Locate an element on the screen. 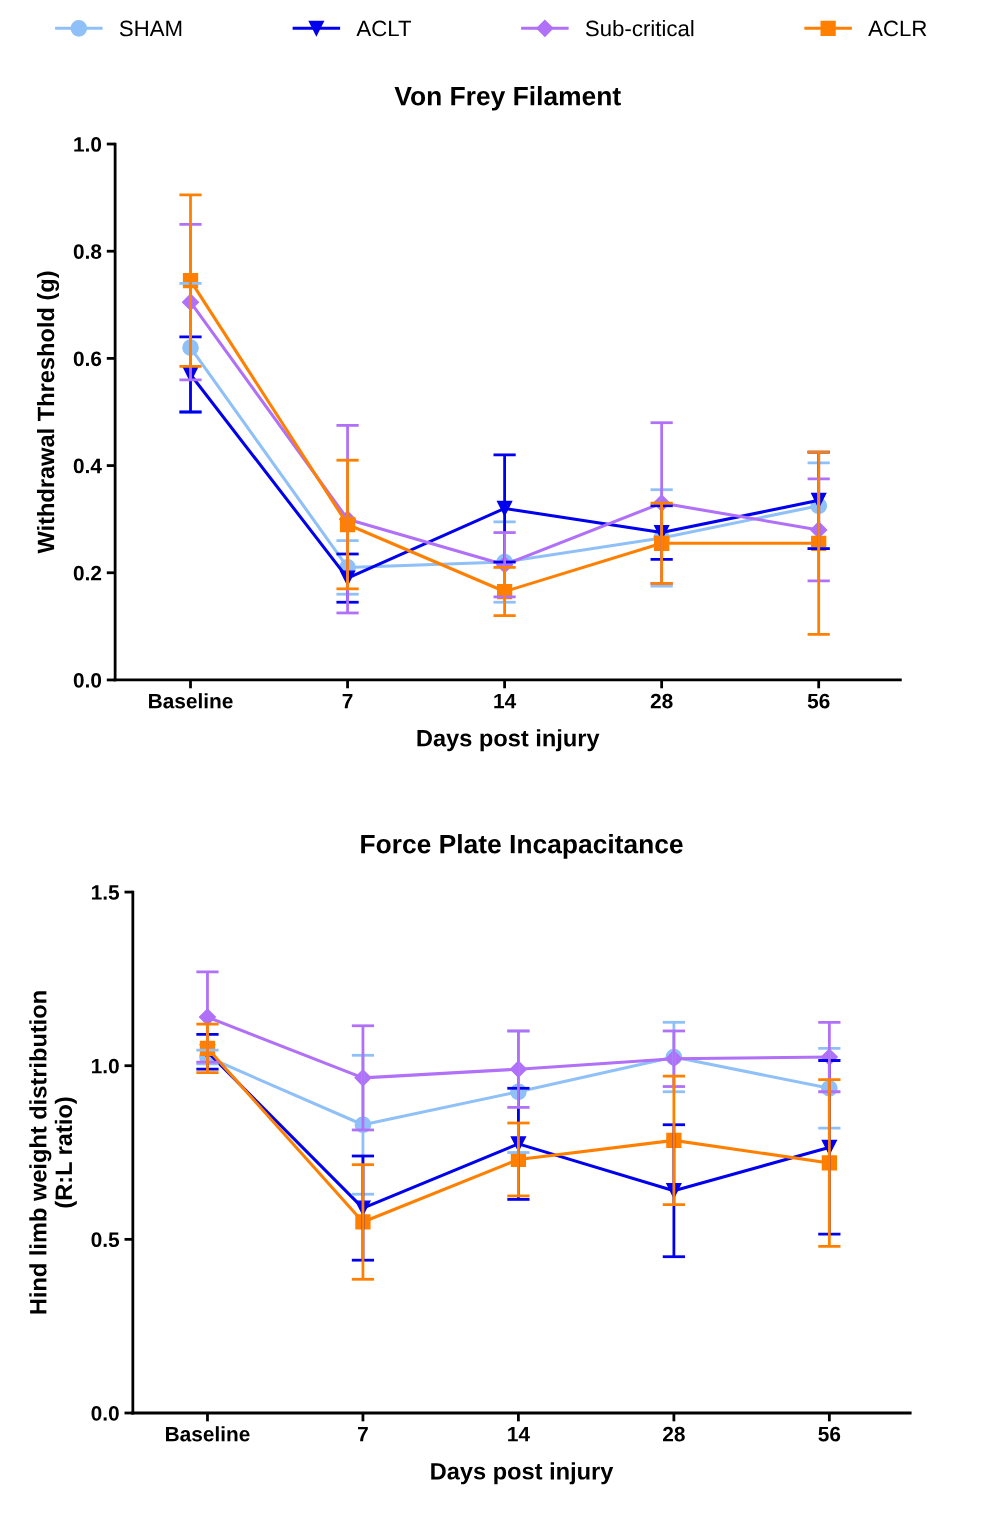 This screenshot has height=1513, width=984. y-tick-label: 1.5 is located at coordinates (106, 892).